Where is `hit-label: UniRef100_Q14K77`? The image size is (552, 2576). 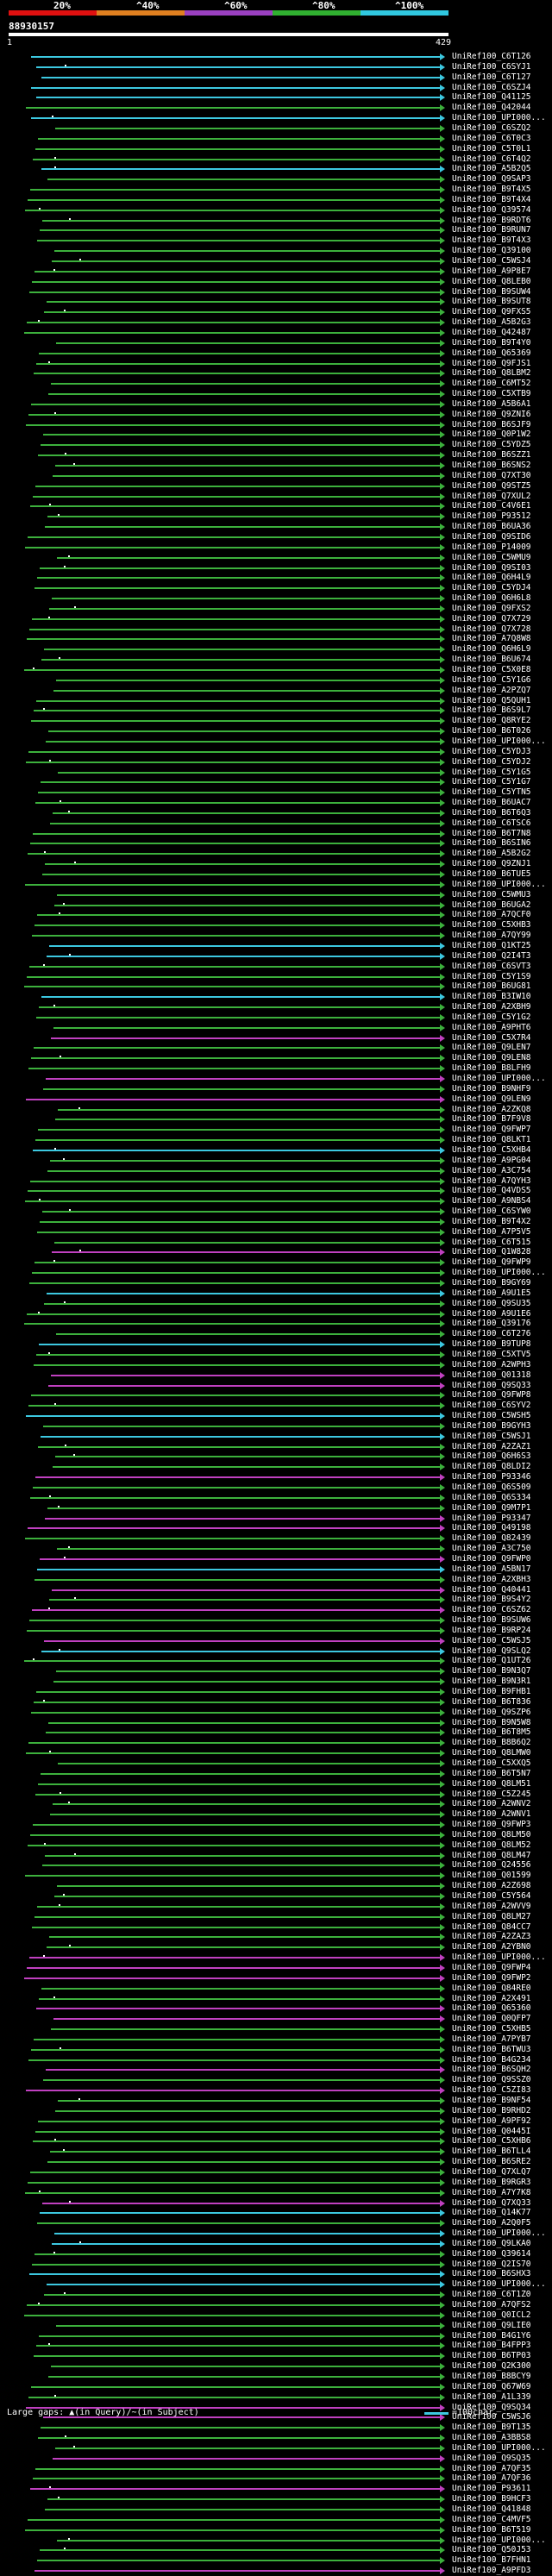 hit-label: UniRef100_Q14K77 is located at coordinates (492, 2213).